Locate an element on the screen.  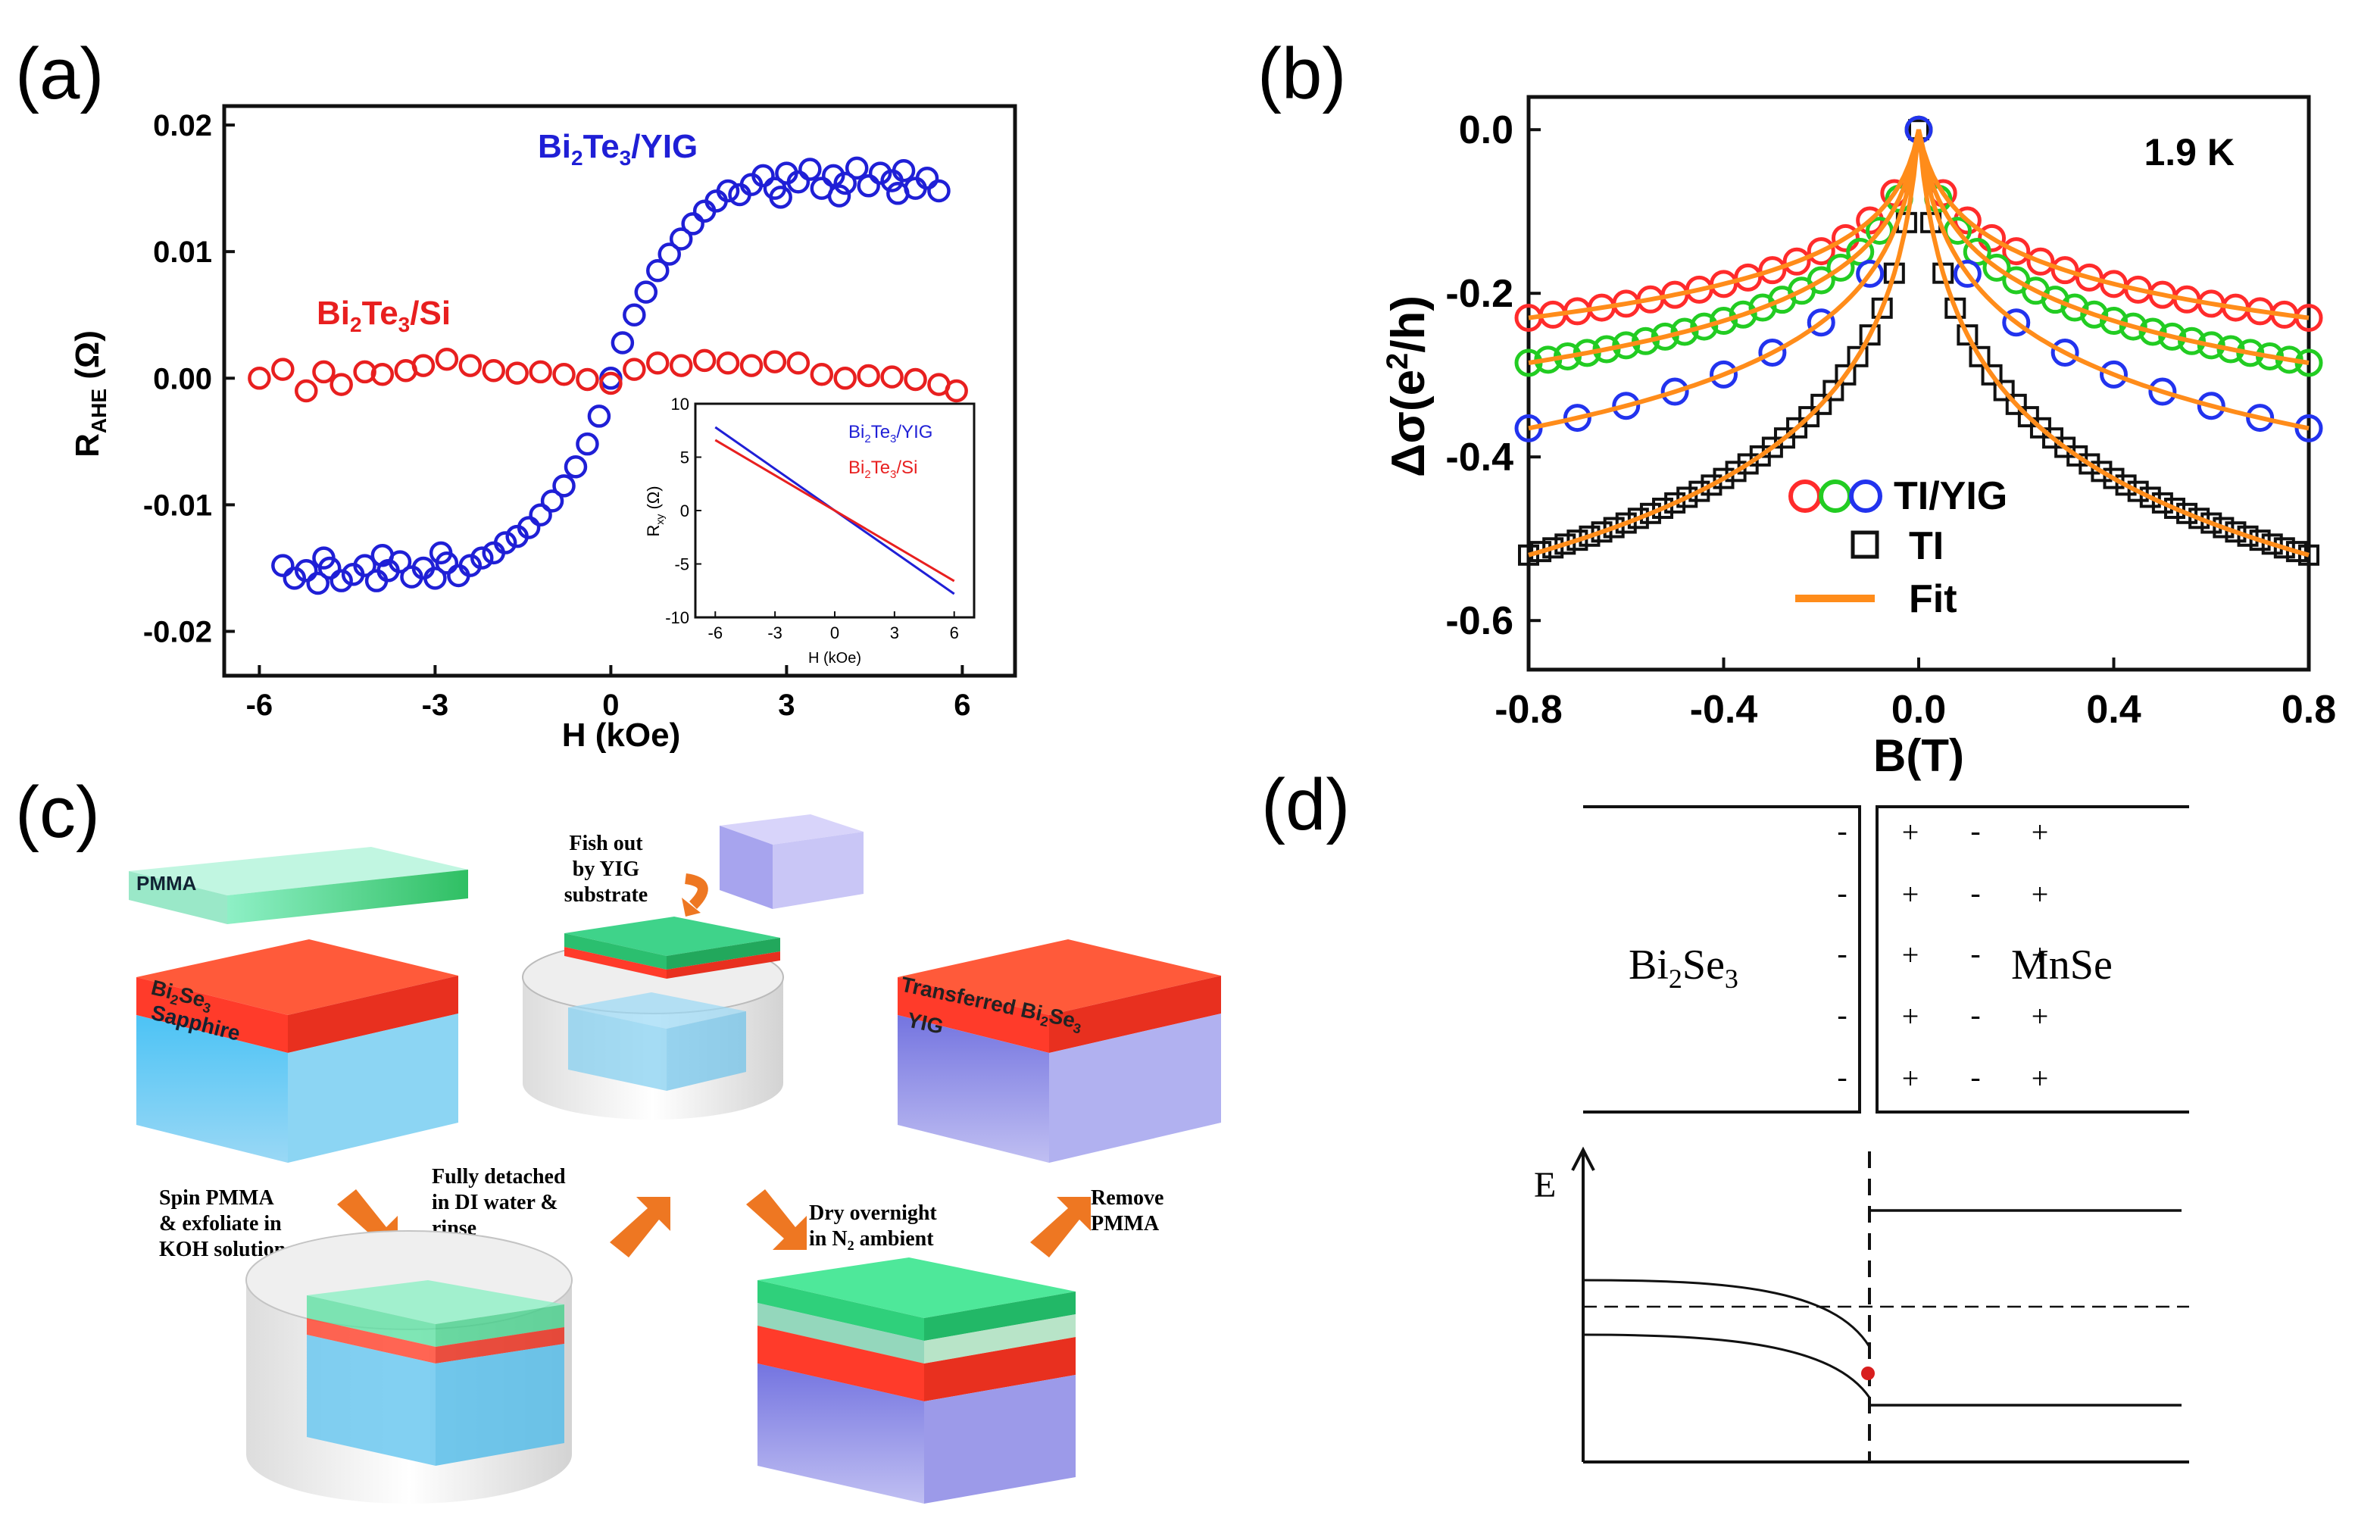
energy-label: E is located at coordinates (1545, 1185).